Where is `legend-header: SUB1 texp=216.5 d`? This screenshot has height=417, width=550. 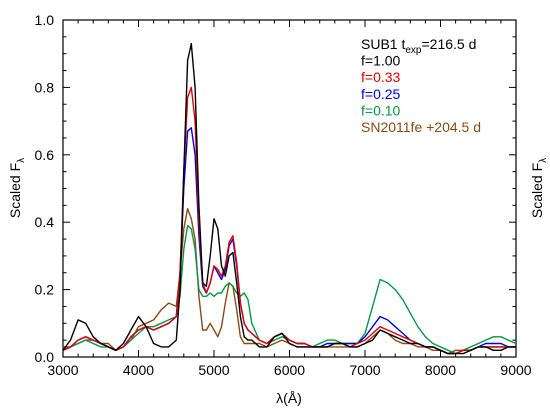 legend-header: SUB1 texp=216.5 d is located at coordinates (418, 46).